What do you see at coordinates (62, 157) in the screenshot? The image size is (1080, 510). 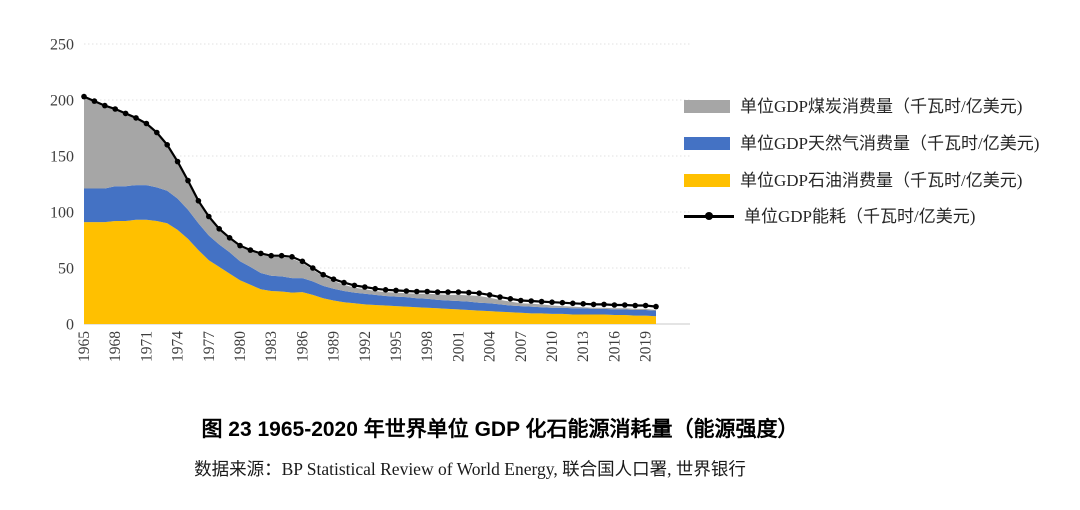 I see `svg-text: 150` at bounding box center [62, 157].